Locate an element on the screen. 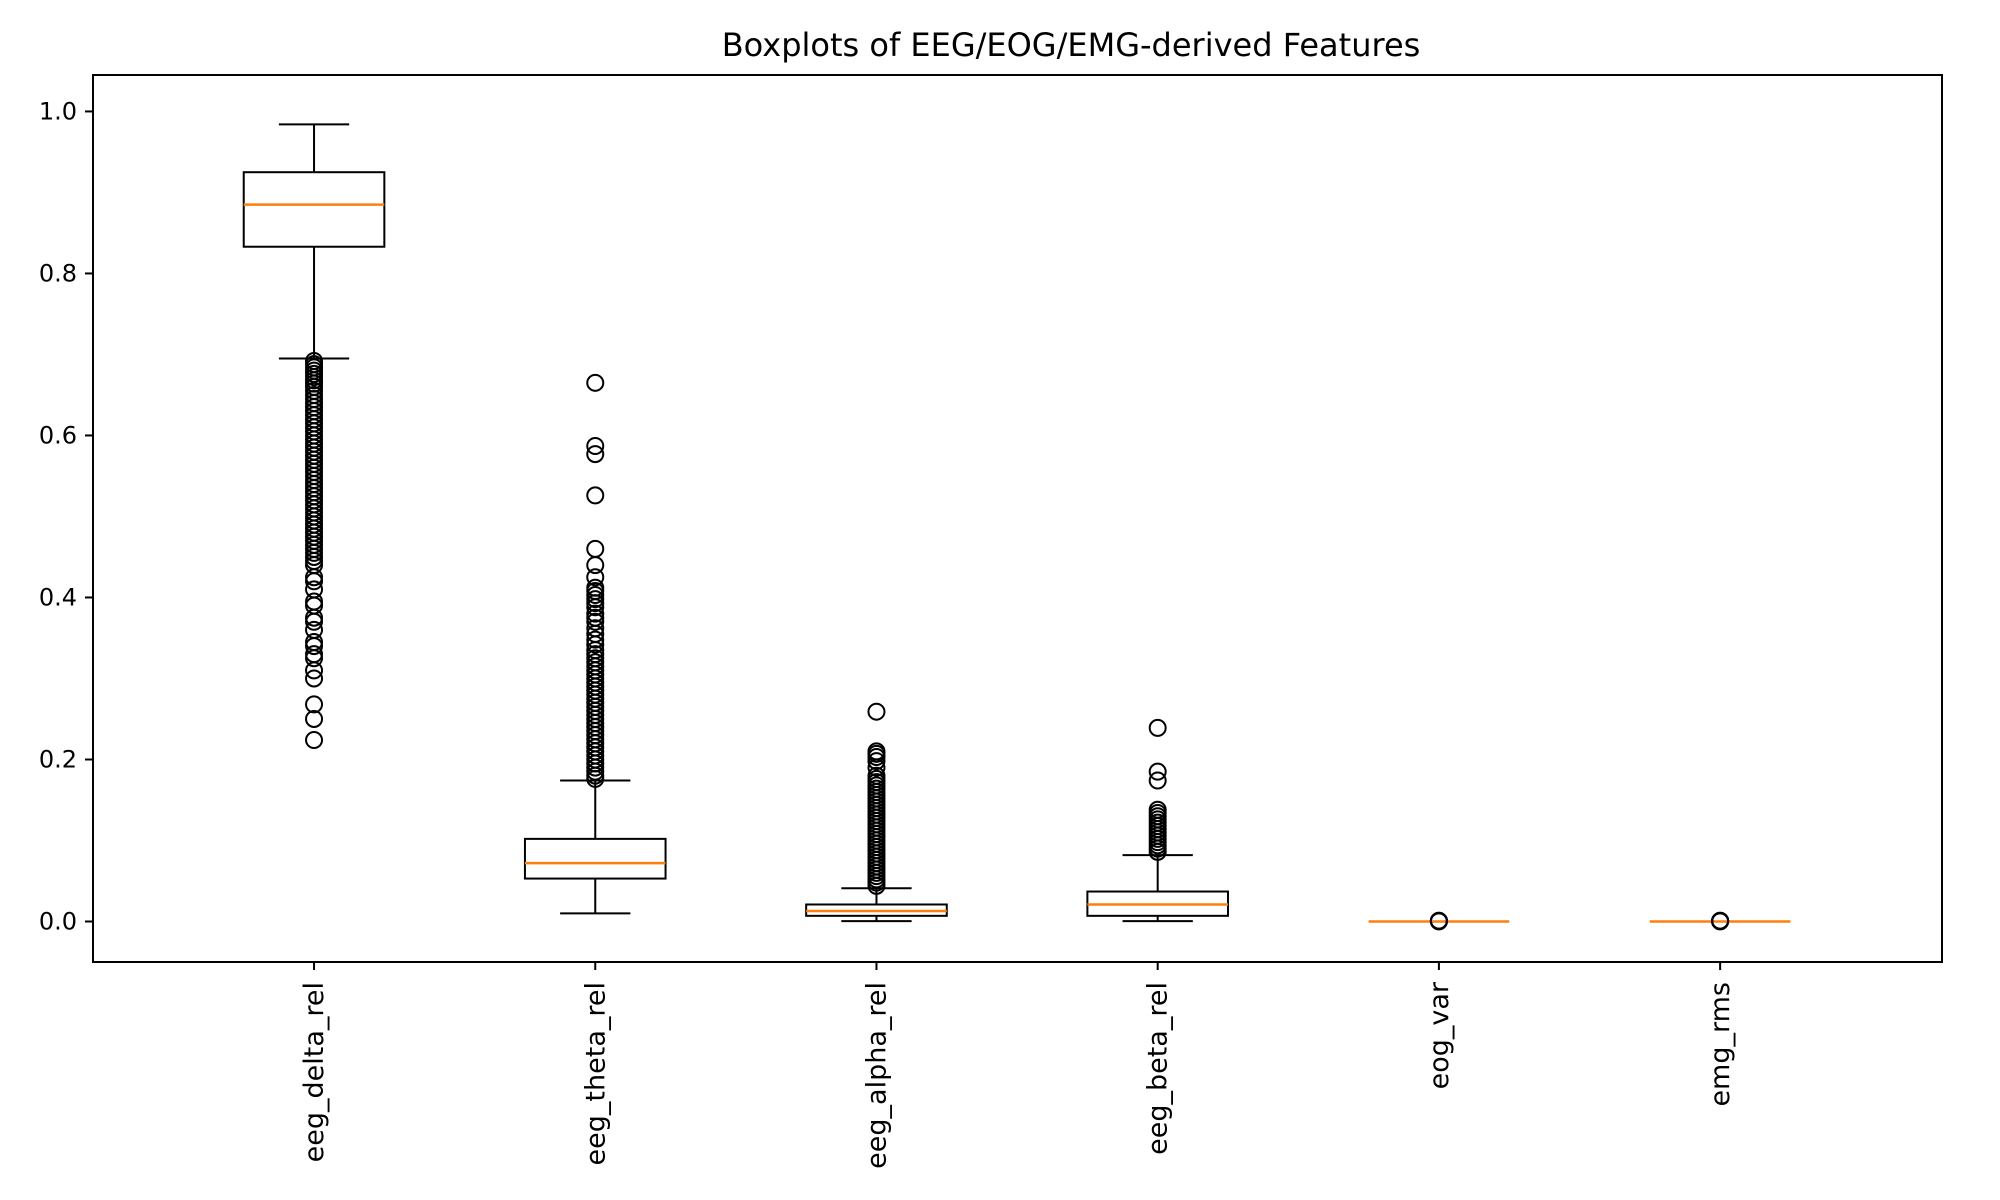 Image resolution: width=2000 pixels, height=1200 pixels. x-tick-label: eog_var is located at coordinates (1439, 1035).